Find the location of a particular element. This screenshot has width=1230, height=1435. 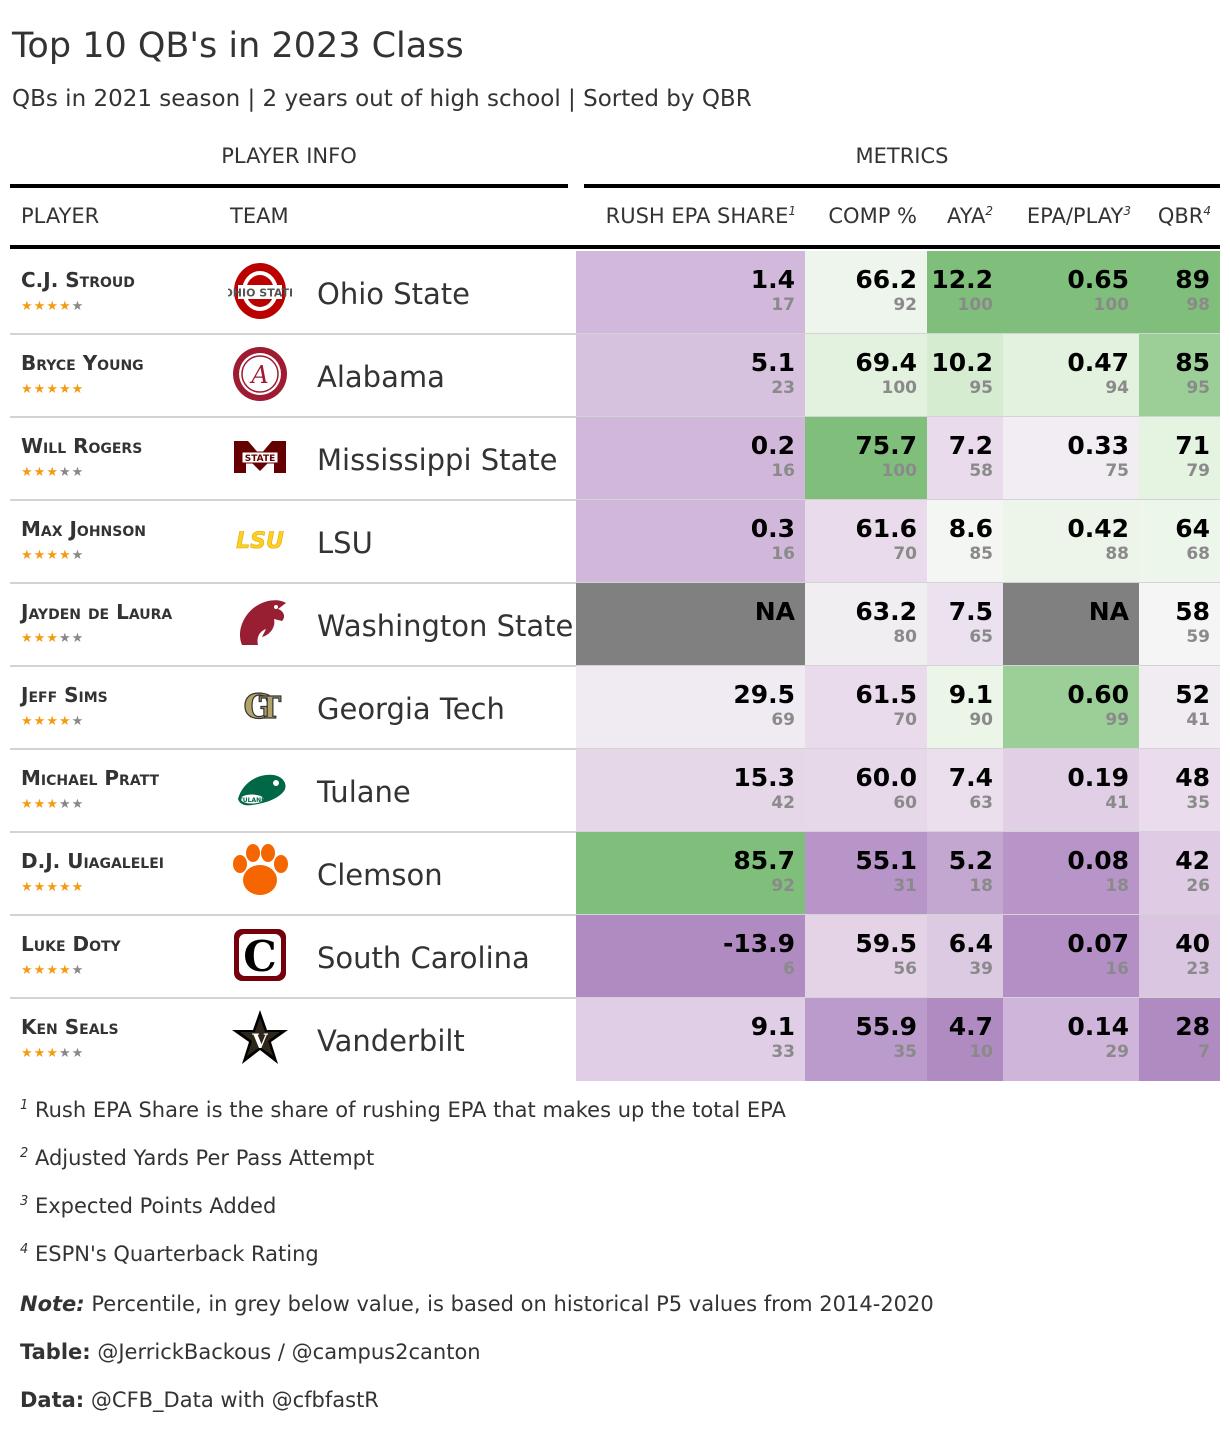

value-rush: 85.7 is located at coordinates (764, 860).